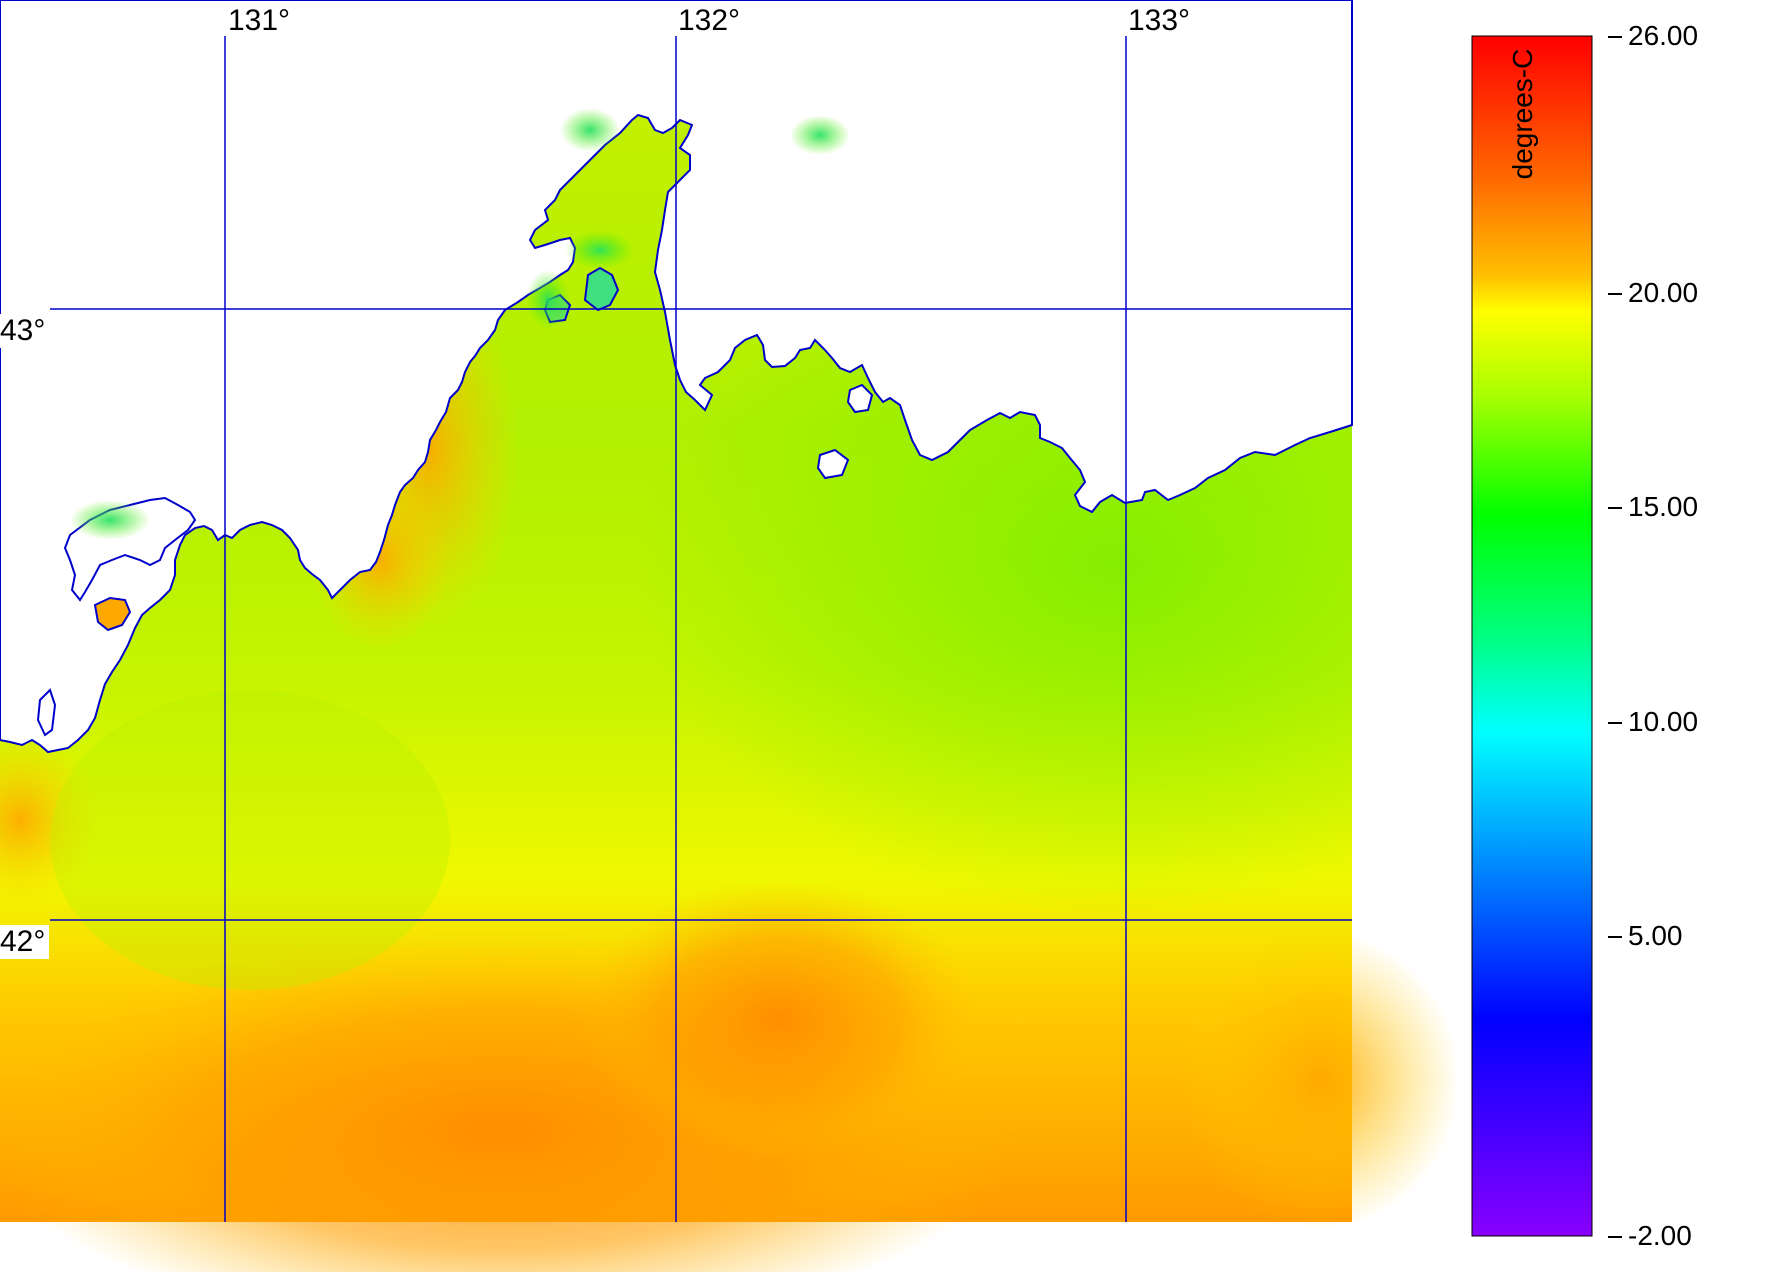 Image resolution: width=1789 pixels, height=1272 pixels. I want to click on colorbar-scale, so click(1532, 636).